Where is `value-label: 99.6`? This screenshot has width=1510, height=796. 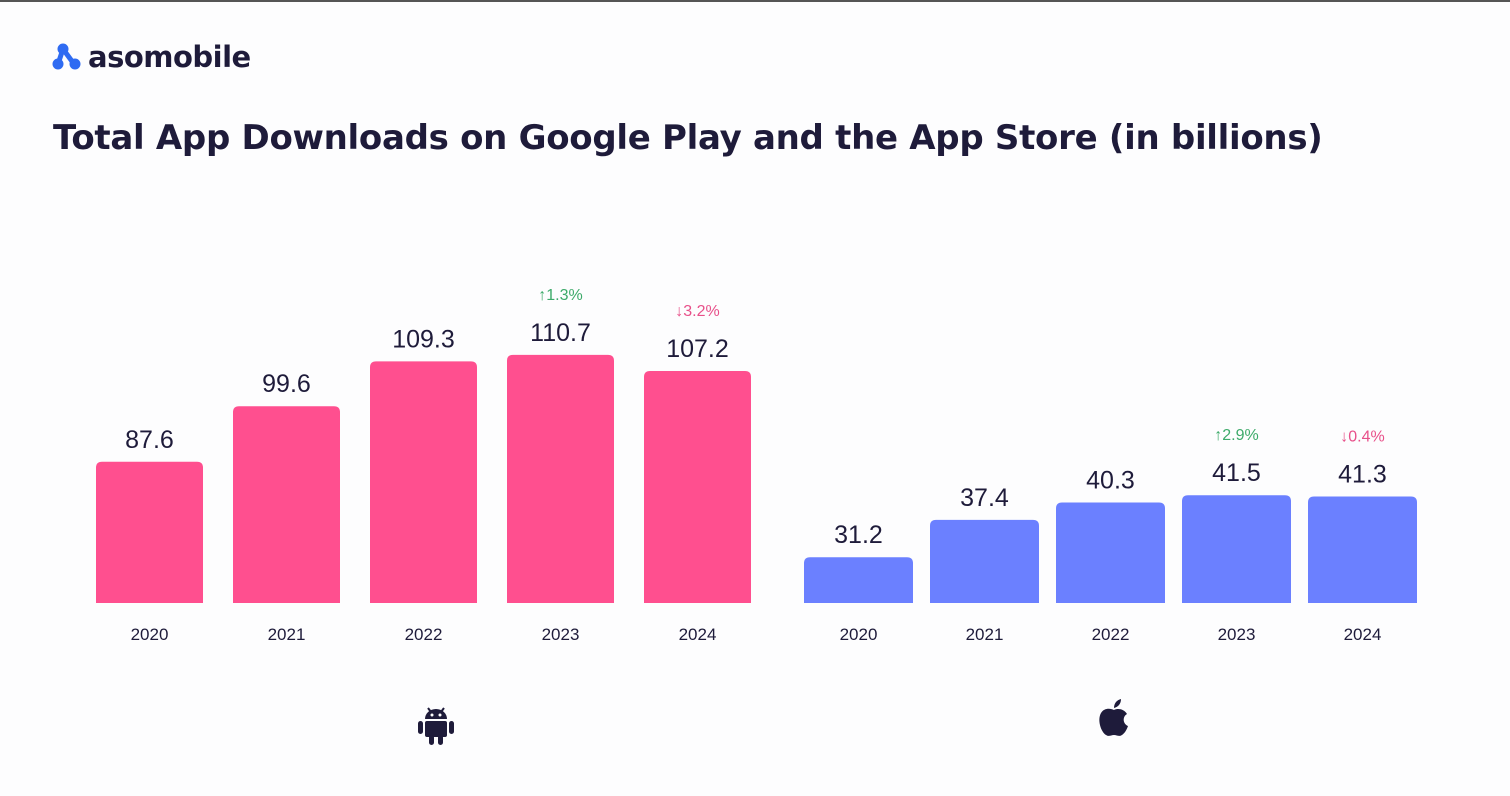
value-label: 99.6 is located at coordinates (286, 384).